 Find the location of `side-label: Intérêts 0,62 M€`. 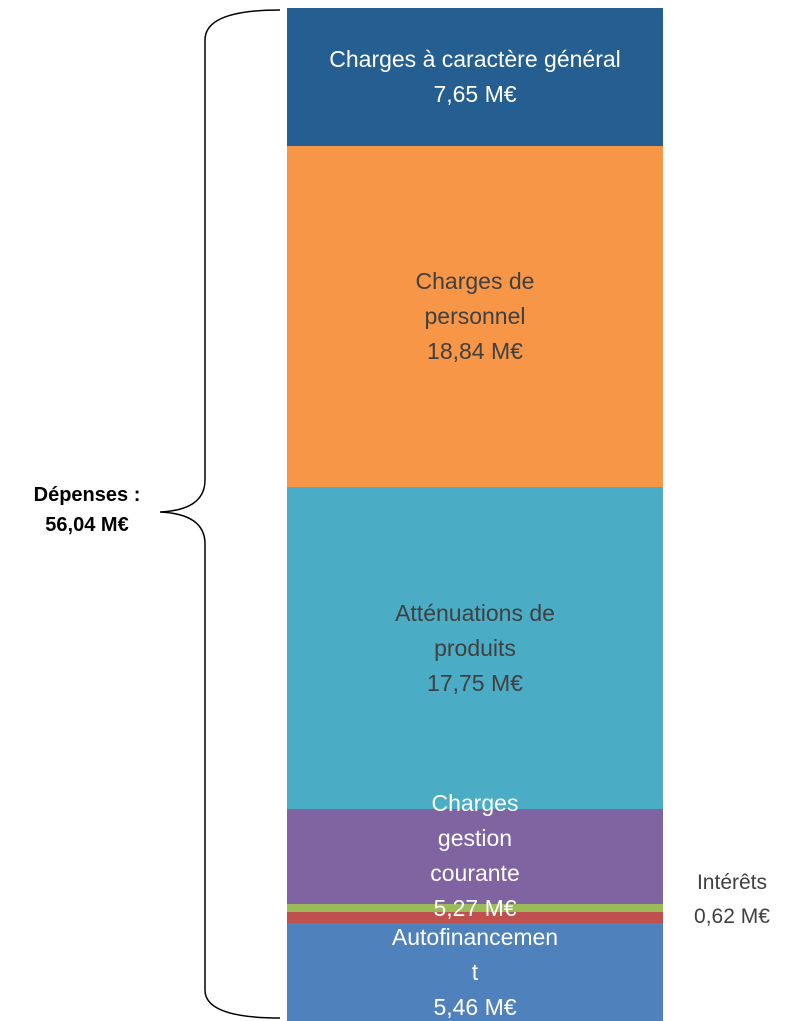

side-label: Intérêts 0,62 M€ is located at coordinates (732, 900).